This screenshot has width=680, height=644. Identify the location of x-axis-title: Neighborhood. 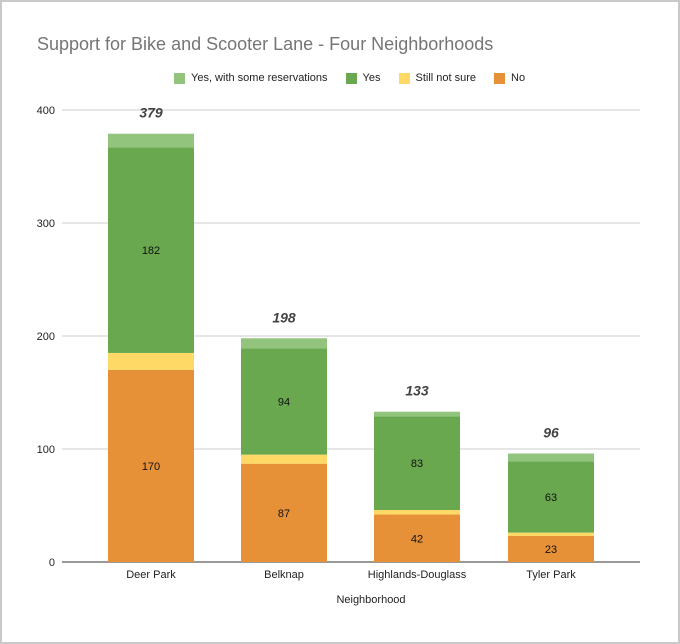
(370, 600).